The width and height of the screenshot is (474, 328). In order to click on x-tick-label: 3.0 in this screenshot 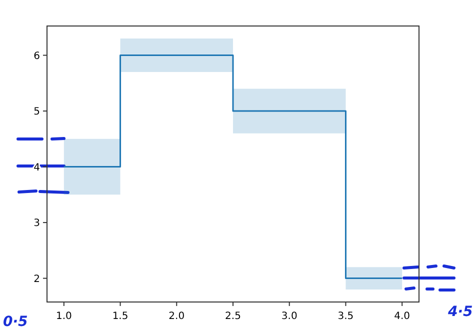, I will do `click(289, 316)`.